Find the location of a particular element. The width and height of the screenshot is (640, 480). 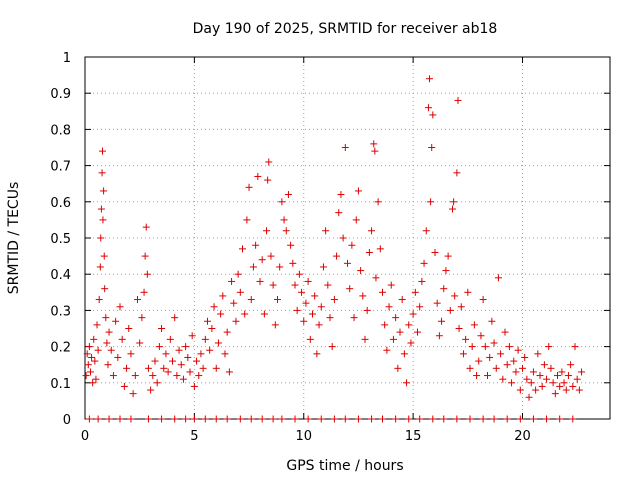

y-tick-label: 0.9 is located at coordinates (60, 94).